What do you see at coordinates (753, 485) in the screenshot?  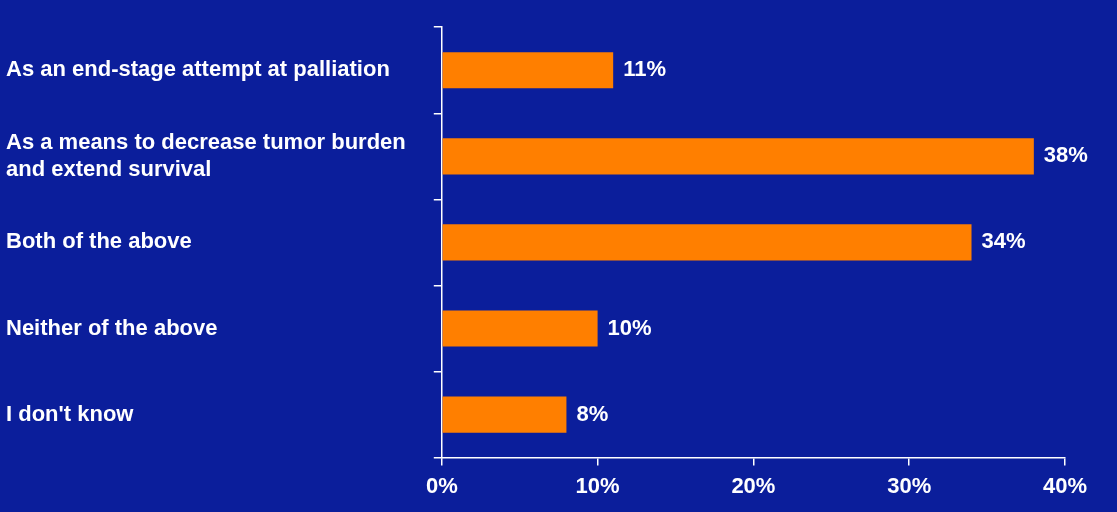 I see `x-tick-label: 20%` at bounding box center [753, 485].